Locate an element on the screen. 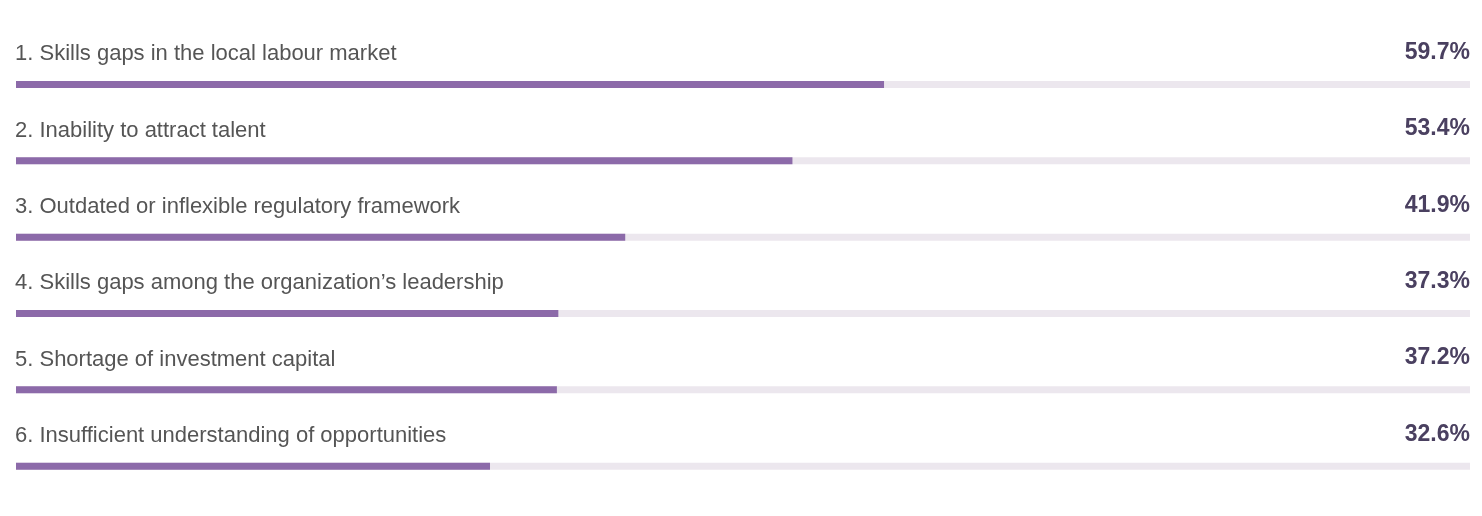 This screenshot has width=1482, height=516. data-label: 37.2% is located at coordinates (1437, 356).